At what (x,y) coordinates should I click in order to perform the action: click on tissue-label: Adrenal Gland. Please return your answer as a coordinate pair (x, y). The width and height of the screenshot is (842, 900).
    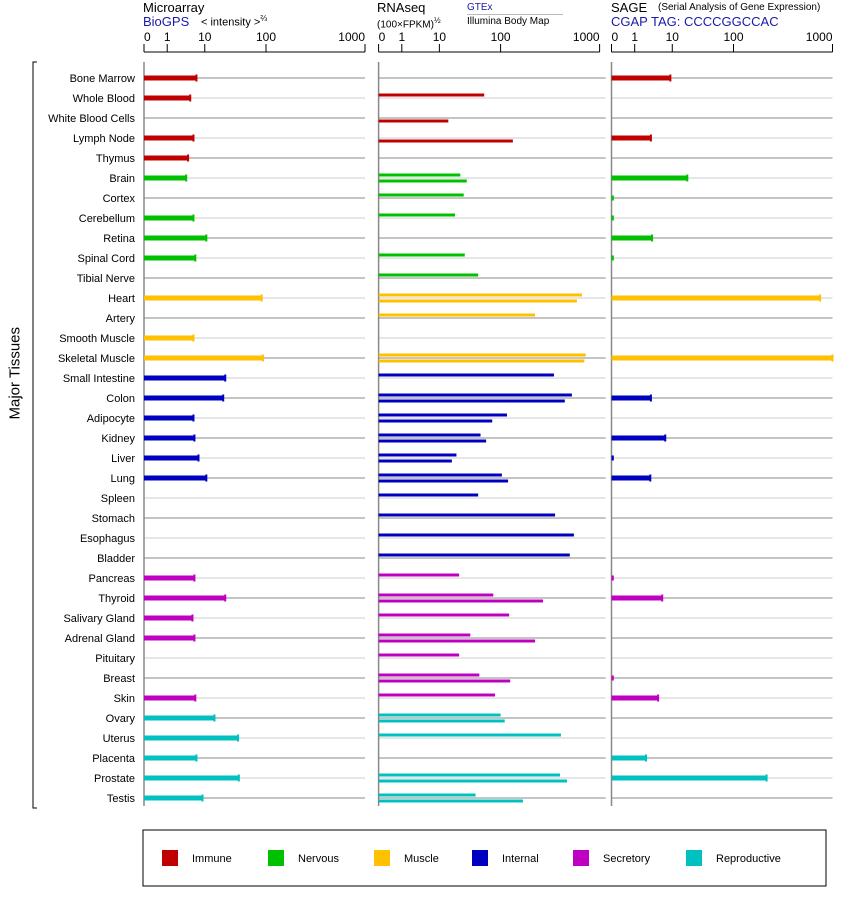
    Looking at the image, I should click on (100, 639).